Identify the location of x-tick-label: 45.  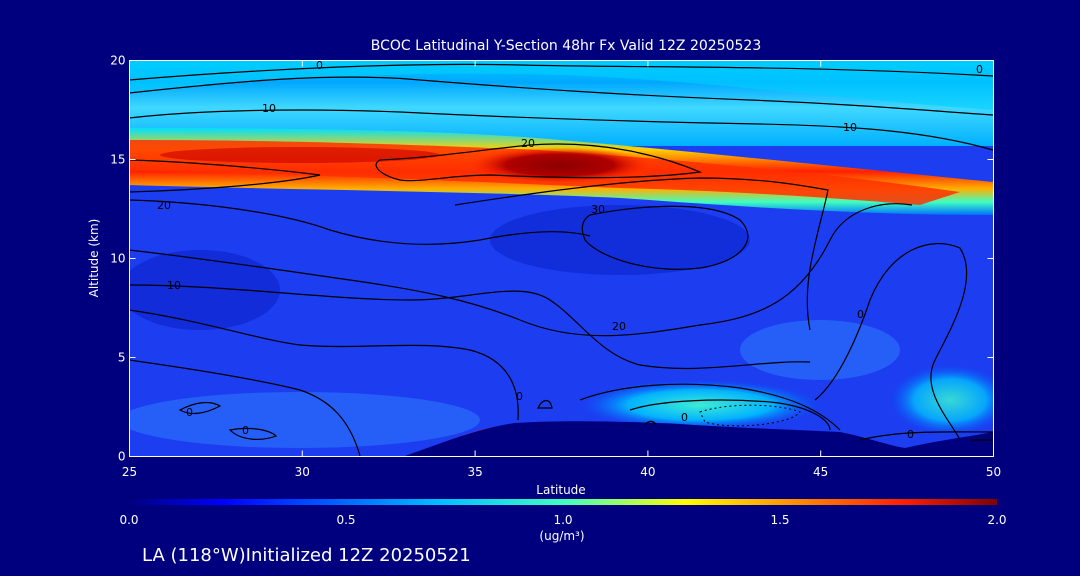
(820, 472).